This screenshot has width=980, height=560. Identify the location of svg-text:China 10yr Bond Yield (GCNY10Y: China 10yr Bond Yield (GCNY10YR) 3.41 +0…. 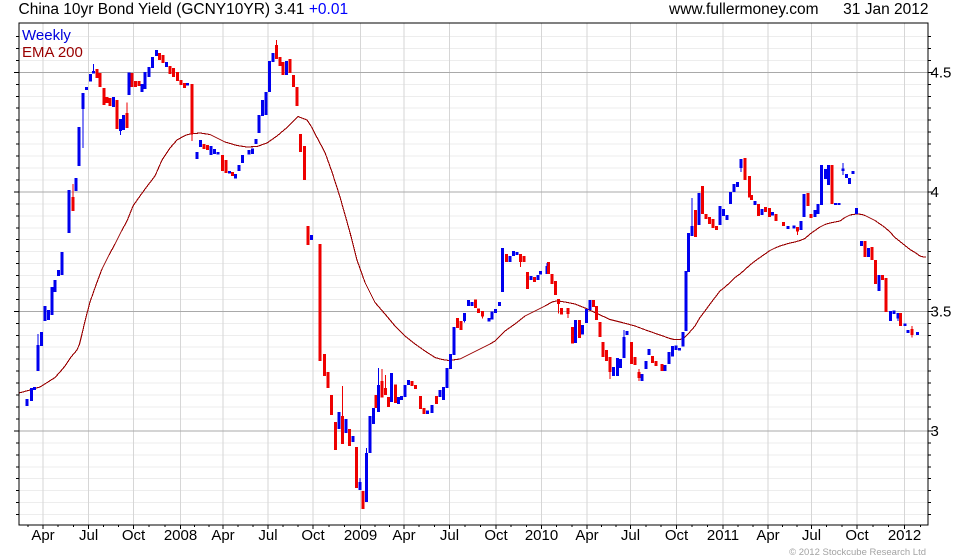
(184, 9).